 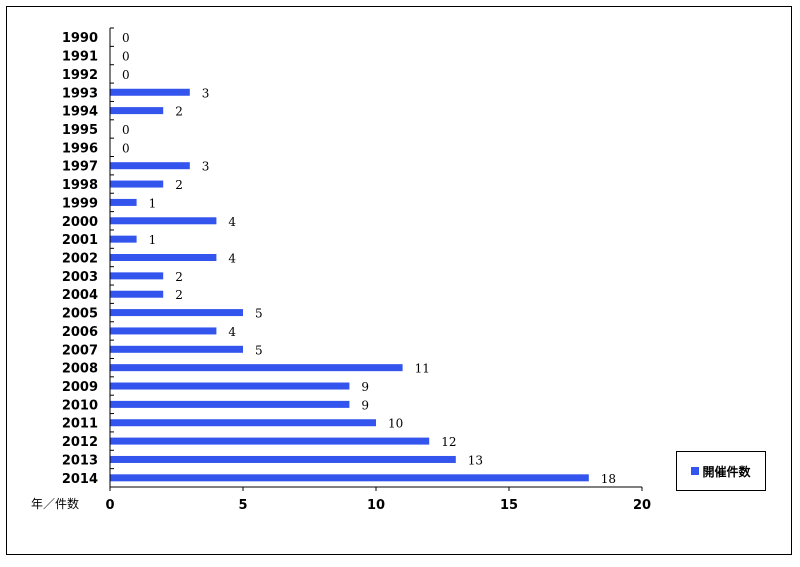 What do you see at coordinates (80, 203) in the screenshot?
I see `category-label: 1999` at bounding box center [80, 203].